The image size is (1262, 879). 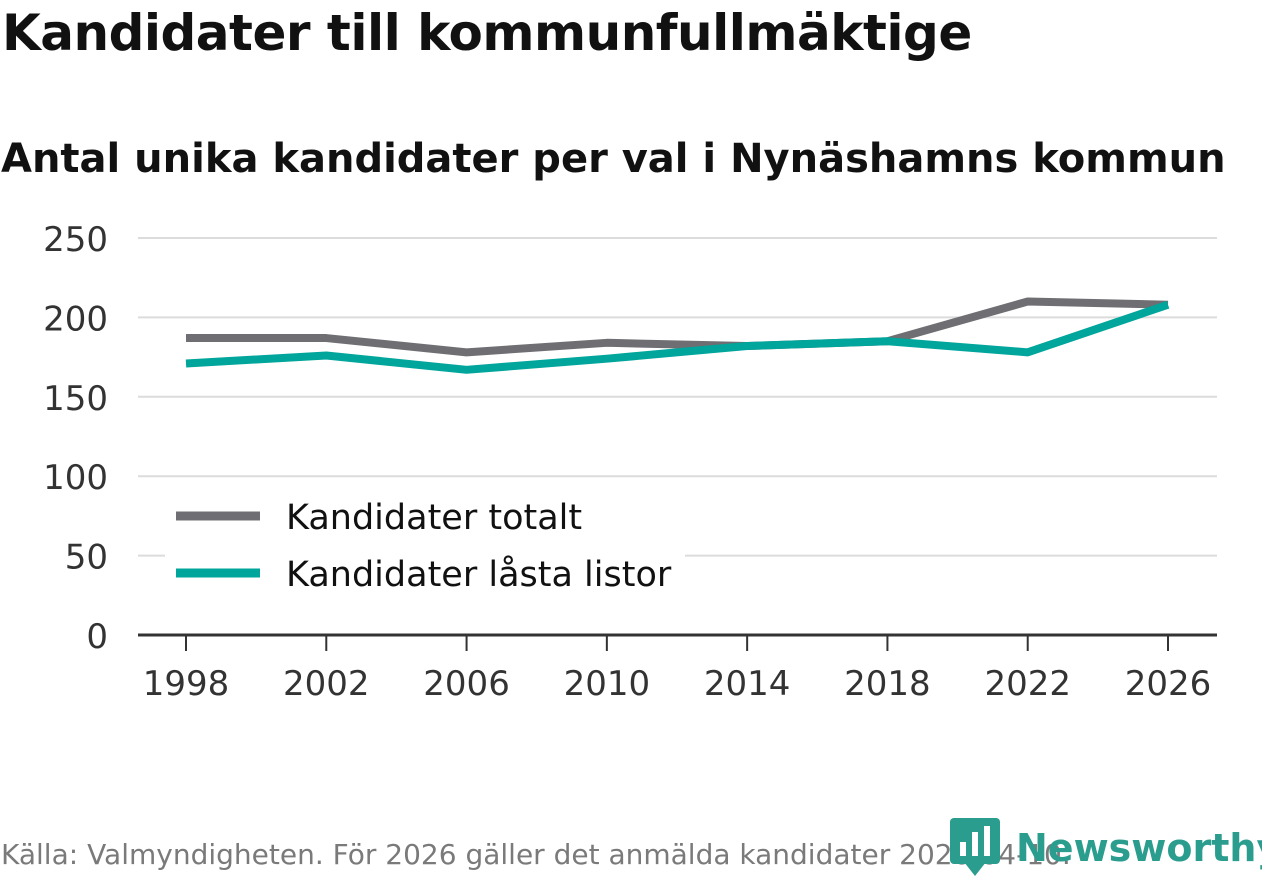 I want to click on chart-title: Kandidater till kommunfullmäktige, so click(x=487, y=33).